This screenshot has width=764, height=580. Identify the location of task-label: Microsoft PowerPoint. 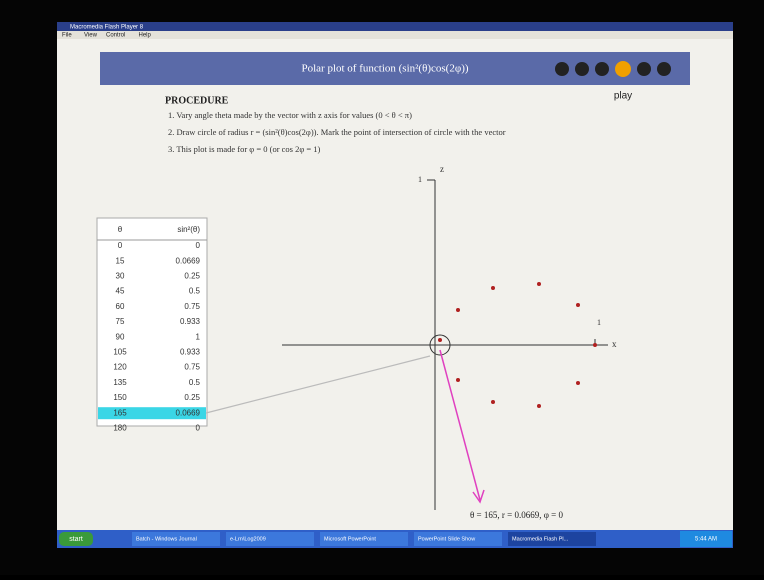
(350, 539).